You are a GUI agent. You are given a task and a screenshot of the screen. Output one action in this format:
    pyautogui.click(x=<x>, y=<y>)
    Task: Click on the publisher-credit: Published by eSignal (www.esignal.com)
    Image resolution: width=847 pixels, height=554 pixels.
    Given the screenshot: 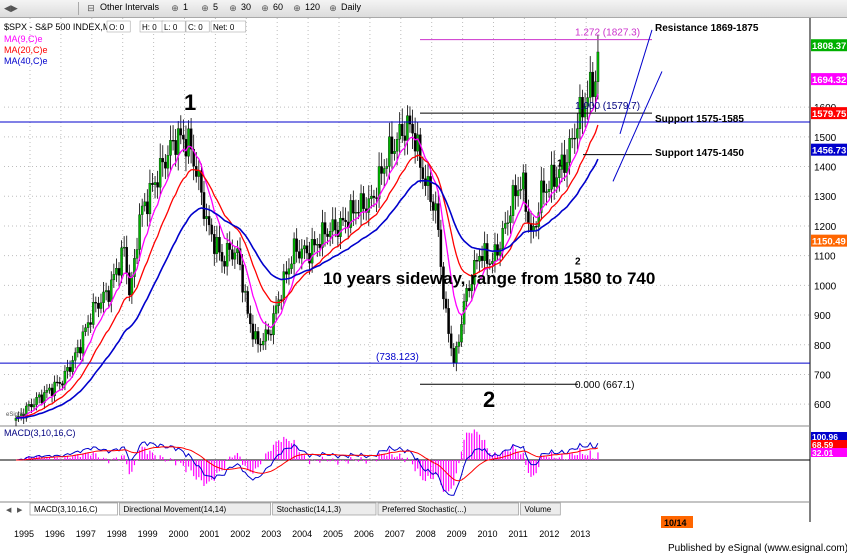 What is the action you would take?
    pyautogui.click(x=757, y=548)
    